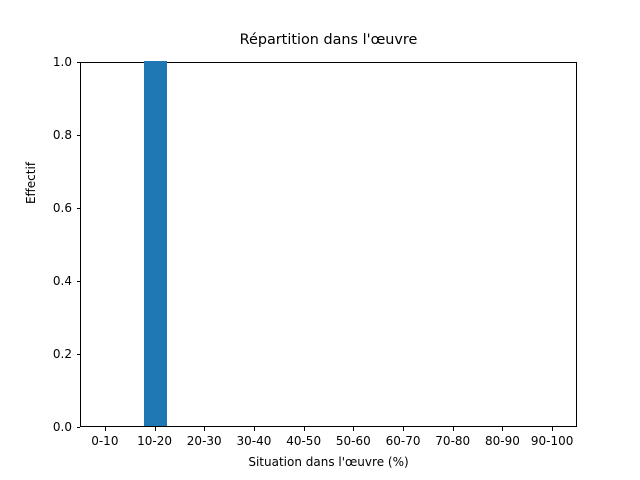 This screenshot has height=480, width=640. Describe the element at coordinates (304, 441) in the screenshot. I see `x-tick-label: 40-50` at that location.